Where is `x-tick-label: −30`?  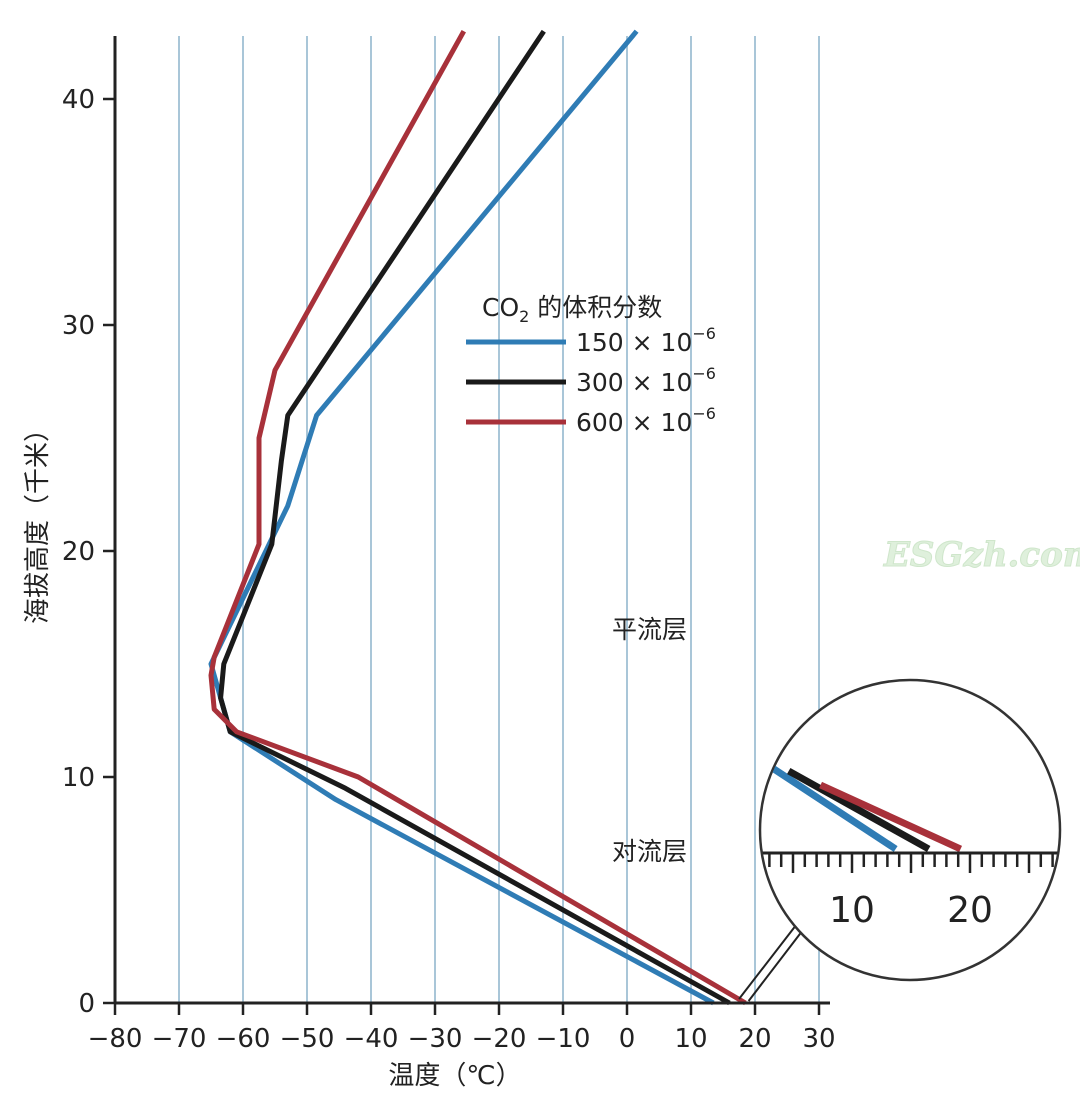
x-tick-label: −30 is located at coordinates (435, 1039).